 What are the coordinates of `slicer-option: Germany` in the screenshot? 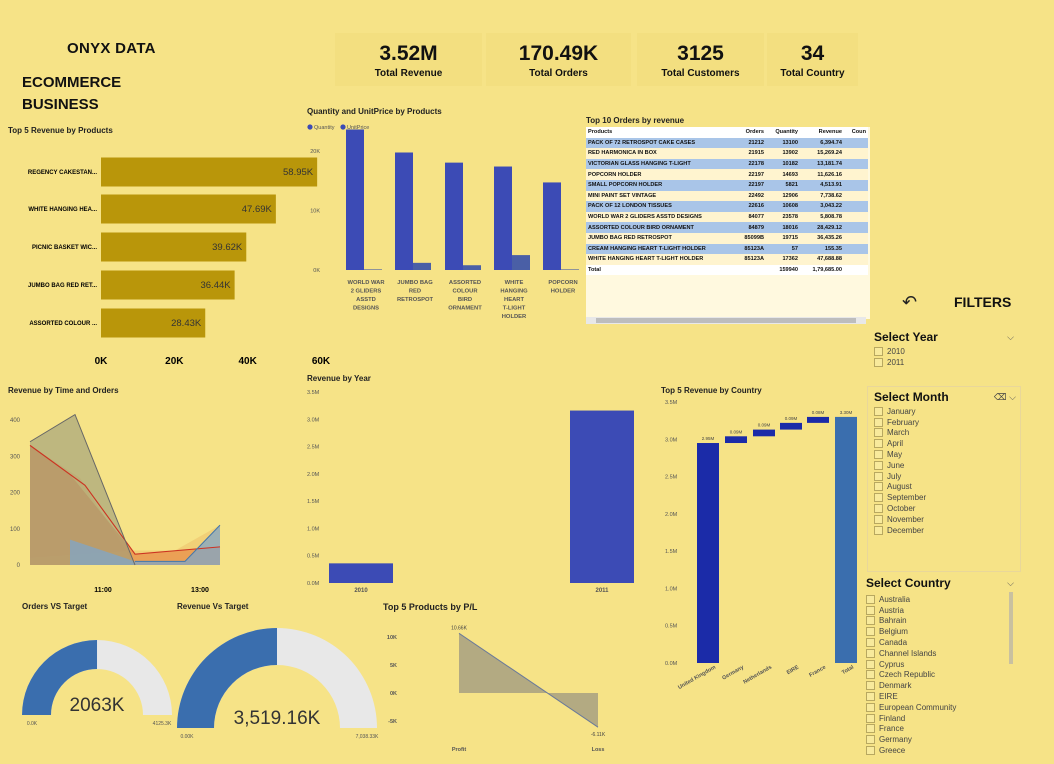 It's located at (940, 739).